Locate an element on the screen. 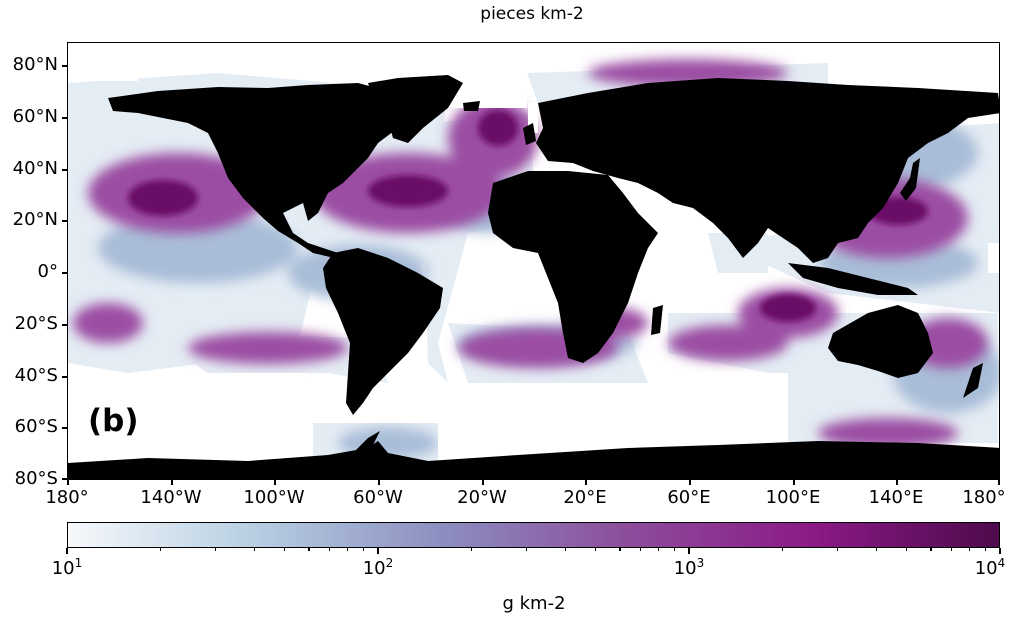  colorbar-label-2: 102 is located at coordinates (378, 567).